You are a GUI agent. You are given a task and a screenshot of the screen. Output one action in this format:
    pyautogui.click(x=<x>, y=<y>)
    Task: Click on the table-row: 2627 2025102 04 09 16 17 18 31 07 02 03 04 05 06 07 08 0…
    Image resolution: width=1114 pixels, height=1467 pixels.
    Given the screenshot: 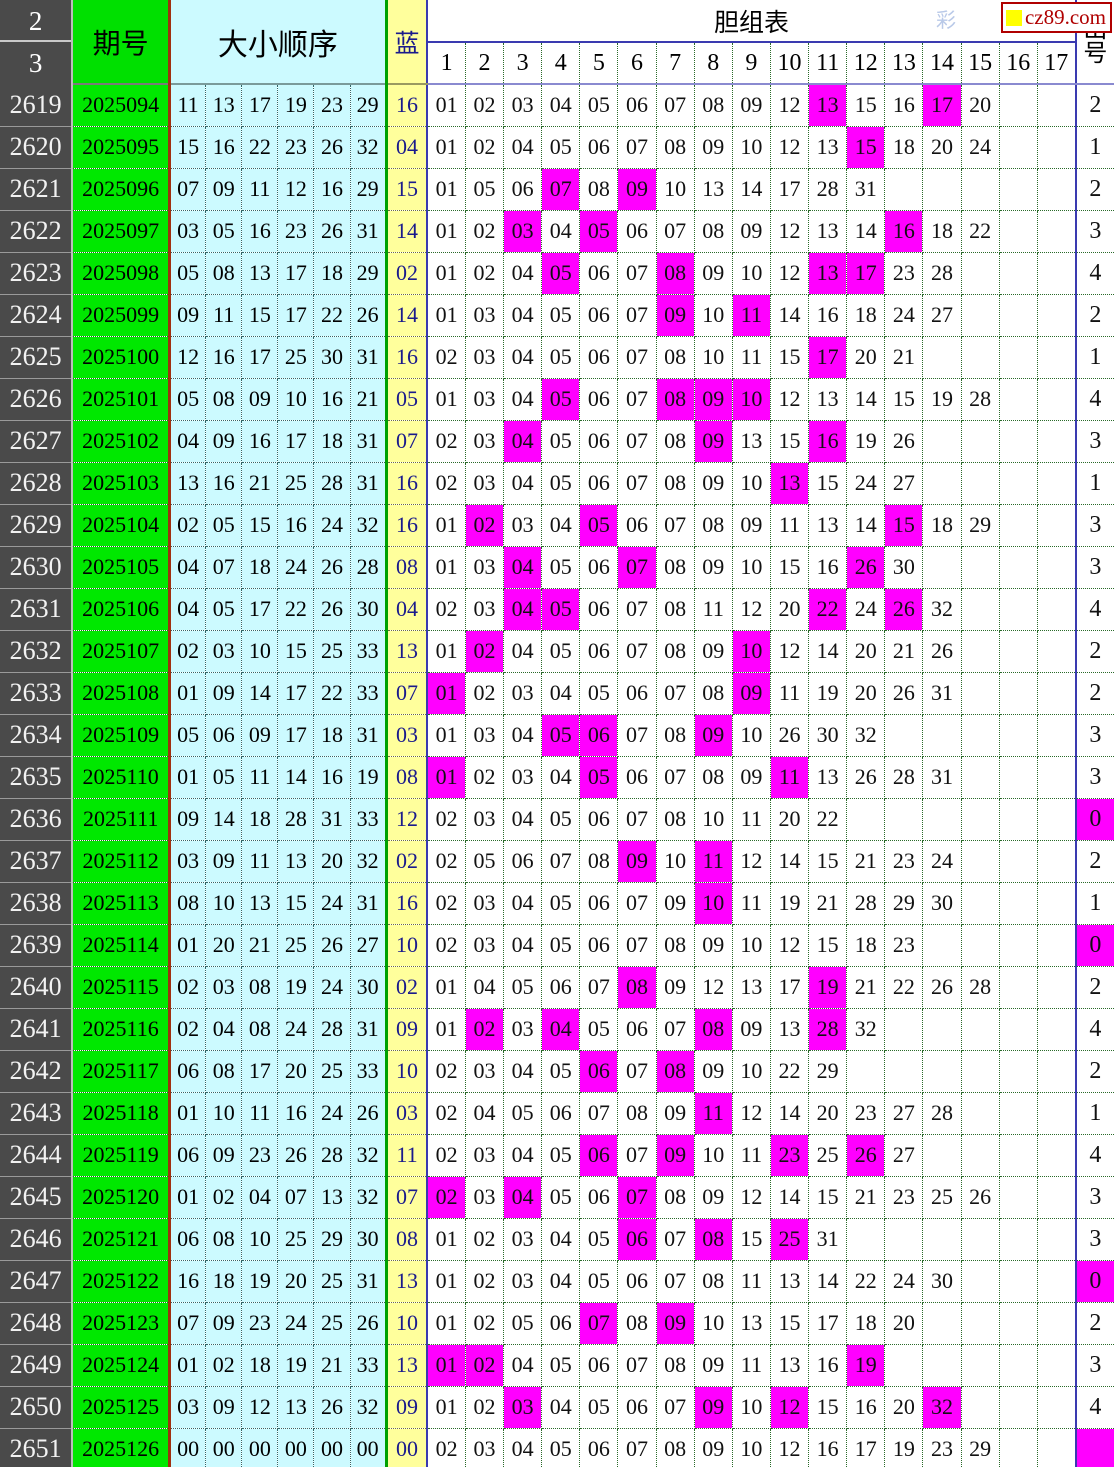 What is the action you would take?
    pyautogui.click(x=557, y=441)
    